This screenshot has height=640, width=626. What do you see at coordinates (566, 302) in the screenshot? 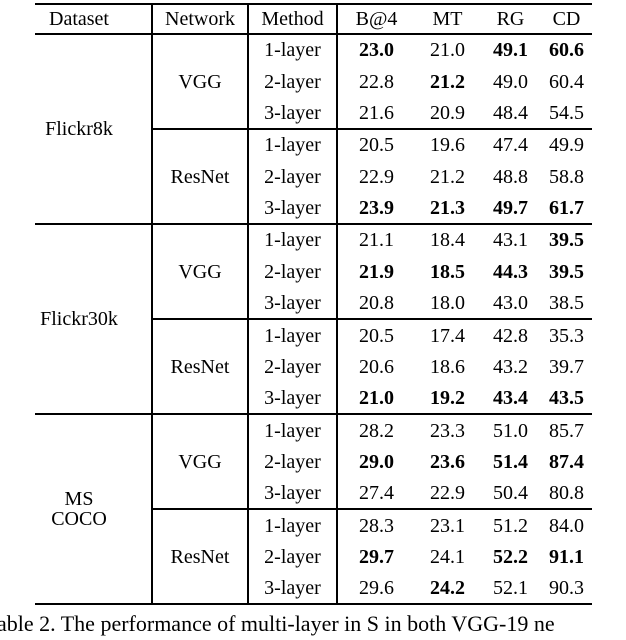
I see `metric-value-cell: 38.5` at bounding box center [566, 302].